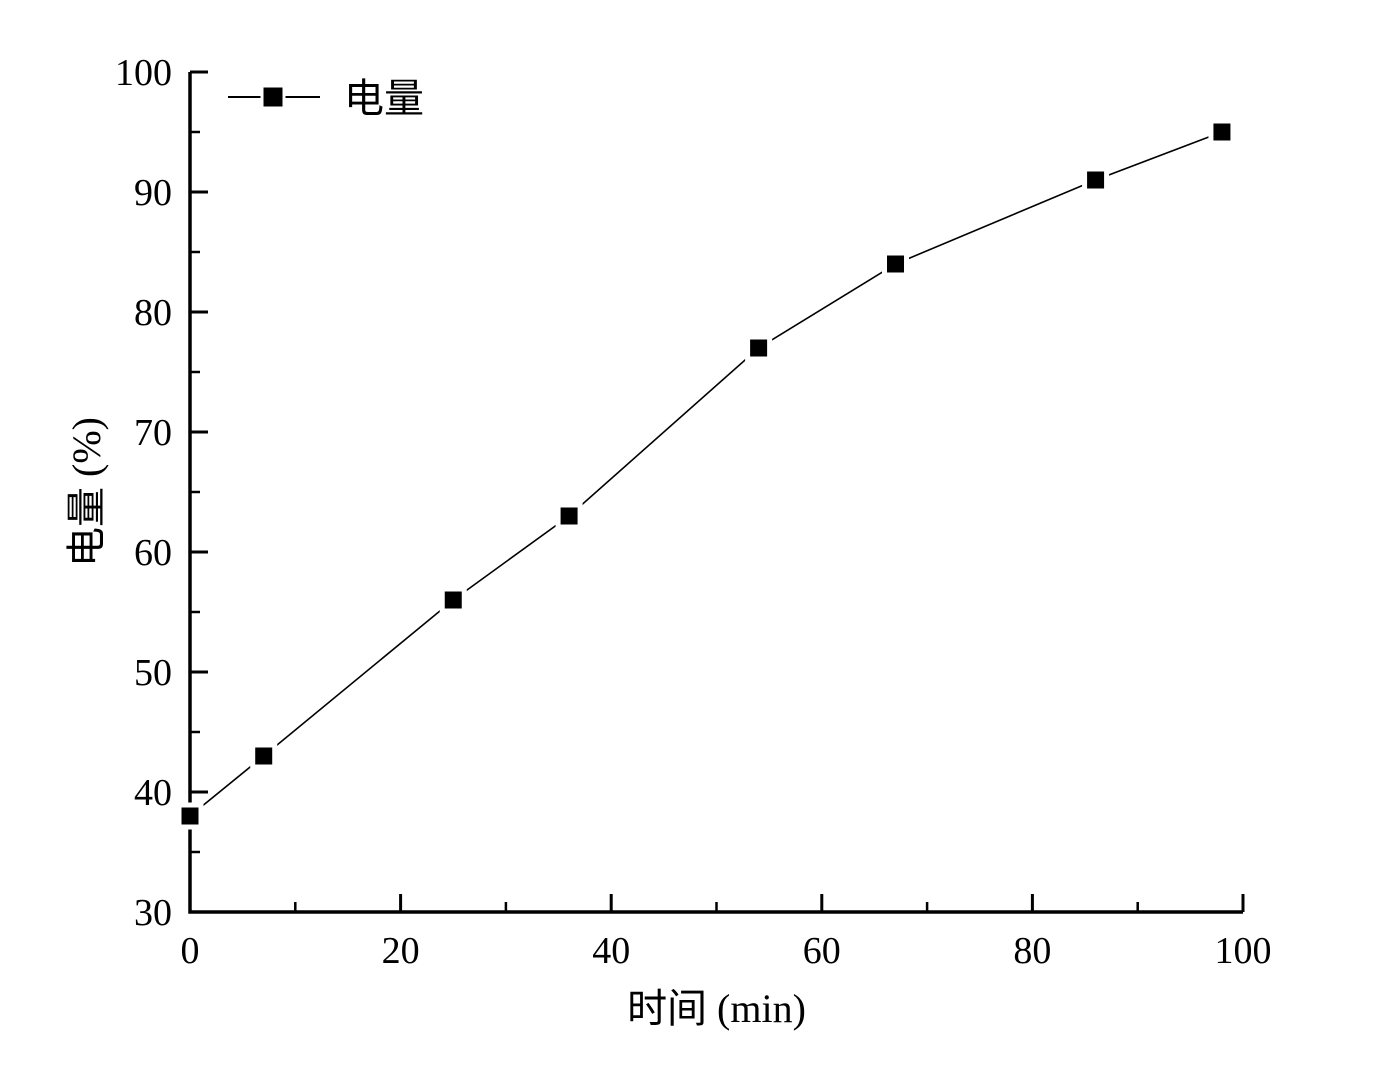  Describe the element at coordinates (153, 433) in the screenshot. I see `y-tick-label: 70` at that location.